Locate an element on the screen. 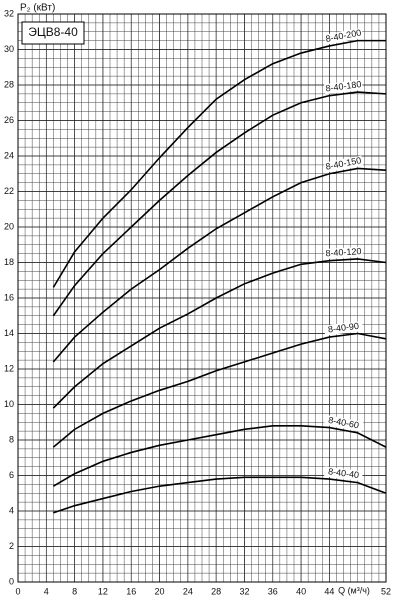  x-tick-label: 16 is located at coordinates (131, 591).